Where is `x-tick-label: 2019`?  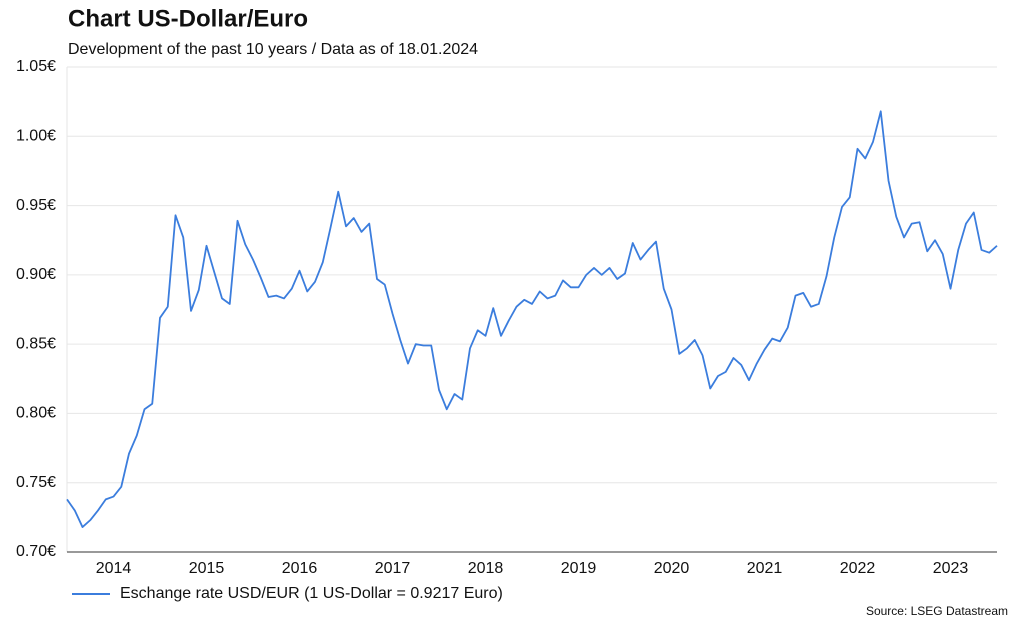 x-tick-label: 2019 is located at coordinates (579, 568).